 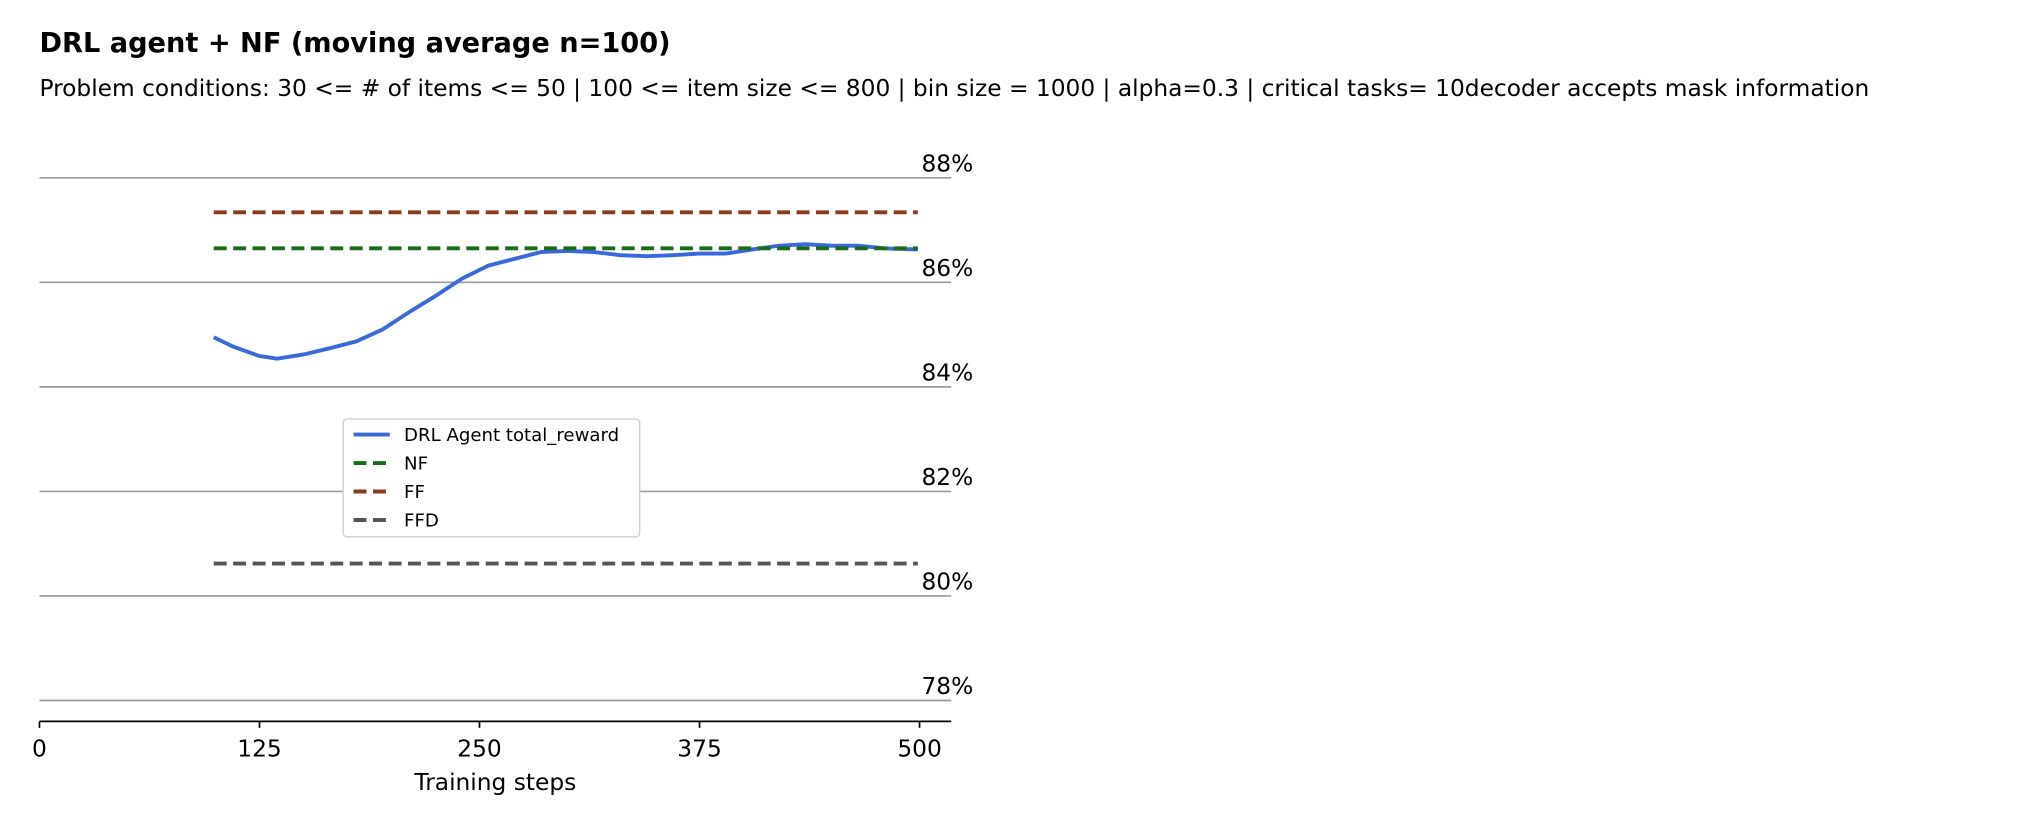 What do you see at coordinates (479, 748) in the screenshot?
I see `x-tick-label: 250` at bounding box center [479, 748].